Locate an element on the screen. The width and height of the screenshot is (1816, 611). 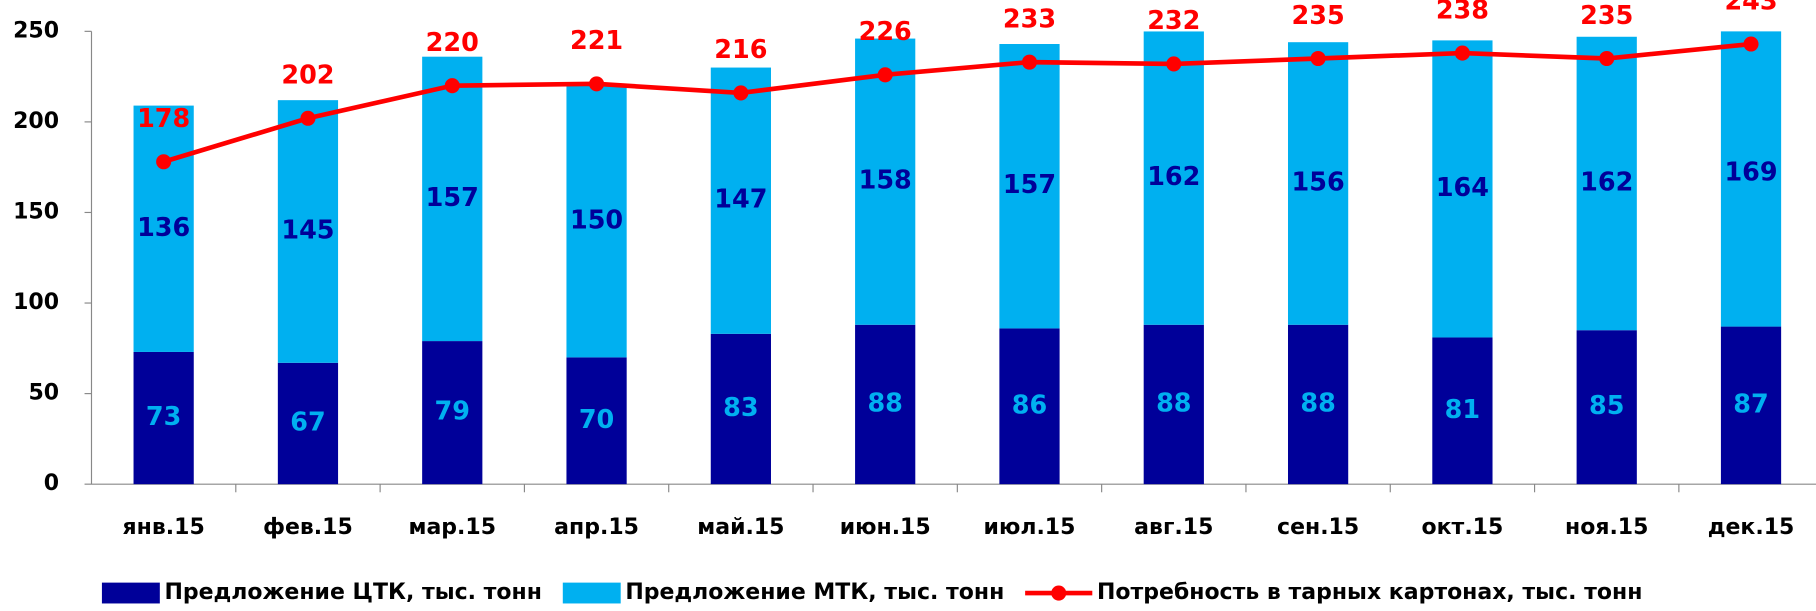
x-tick-label: сен.15 is located at coordinates (1318, 527).